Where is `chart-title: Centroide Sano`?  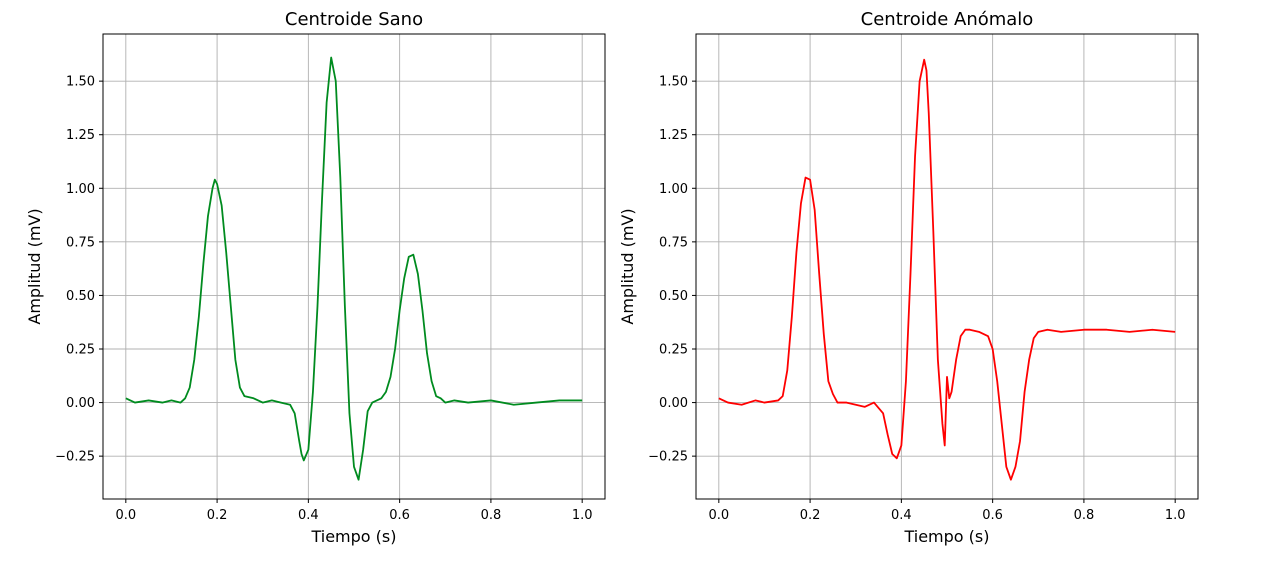 chart-title: Centroide Sano is located at coordinates (354, 19).